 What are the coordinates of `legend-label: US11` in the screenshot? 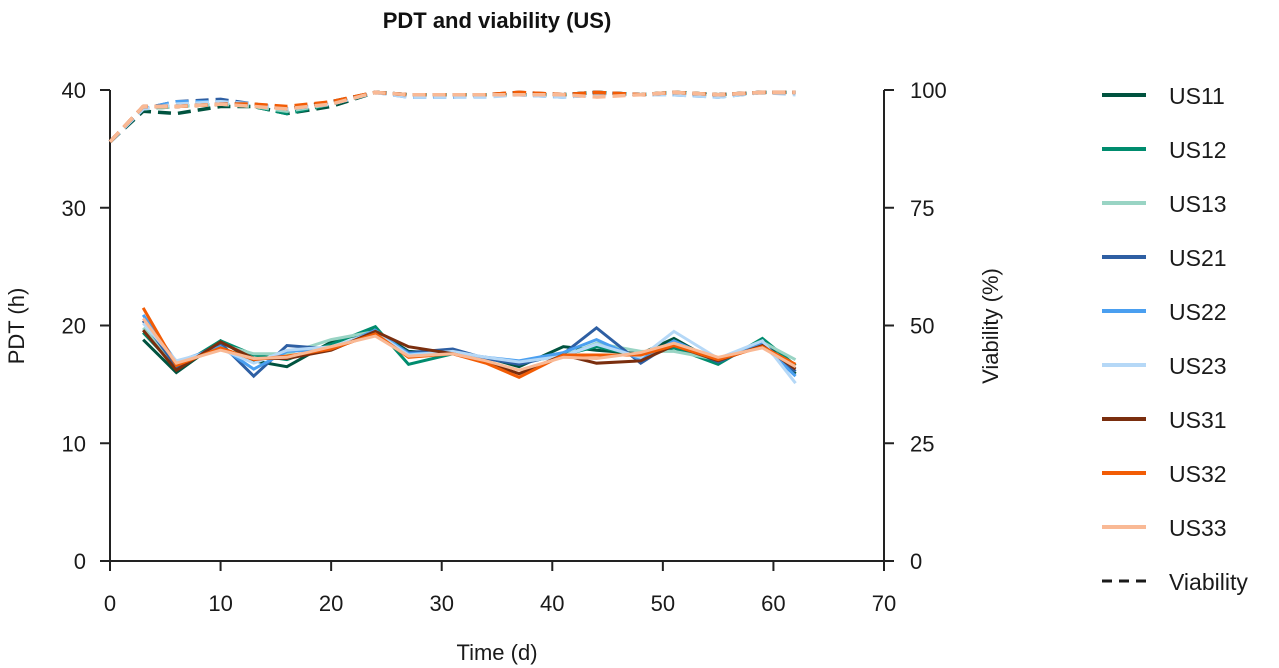 It's located at (1197, 96).